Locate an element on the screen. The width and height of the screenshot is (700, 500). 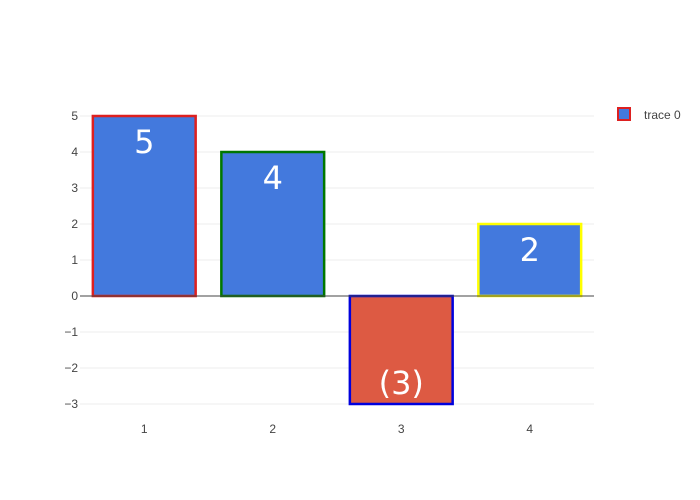
x-tick-label: 4 is located at coordinates (529, 429).